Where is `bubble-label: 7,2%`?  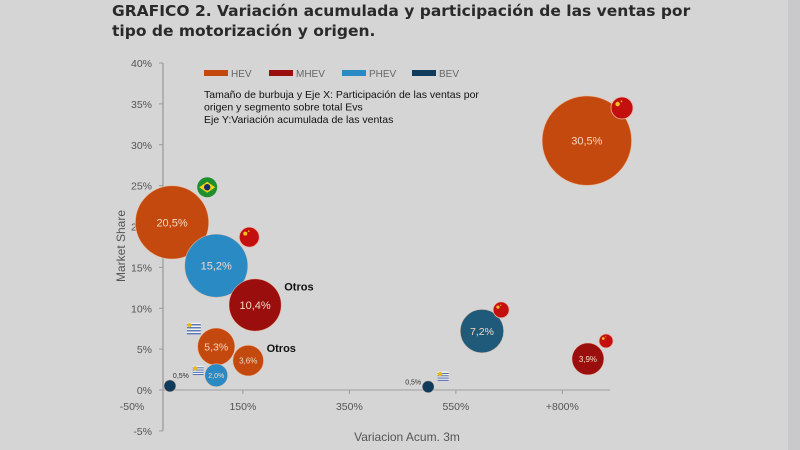 bubble-label: 7,2% is located at coordinates (482, 332).